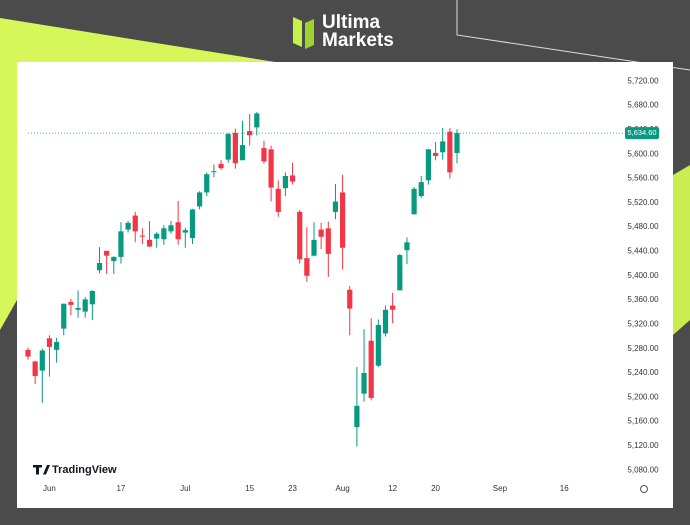 The image size is (690, 525). What do you see at coordinates (49, 488) in the screenshot?
I see `x-tick-label: Jun` at bounding box center [49, 488].